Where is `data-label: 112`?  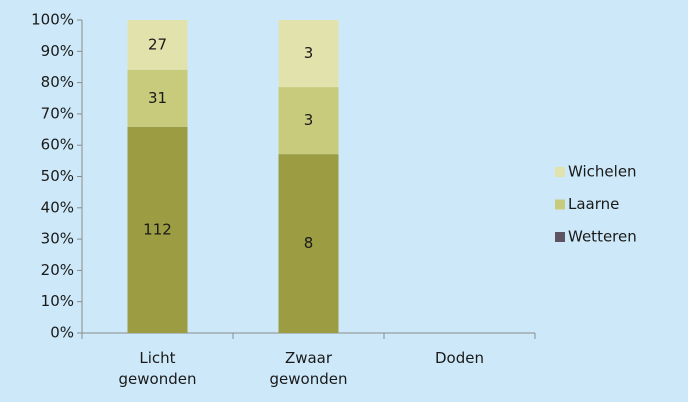 data-label: 112 is located at coordinates (157, 229).